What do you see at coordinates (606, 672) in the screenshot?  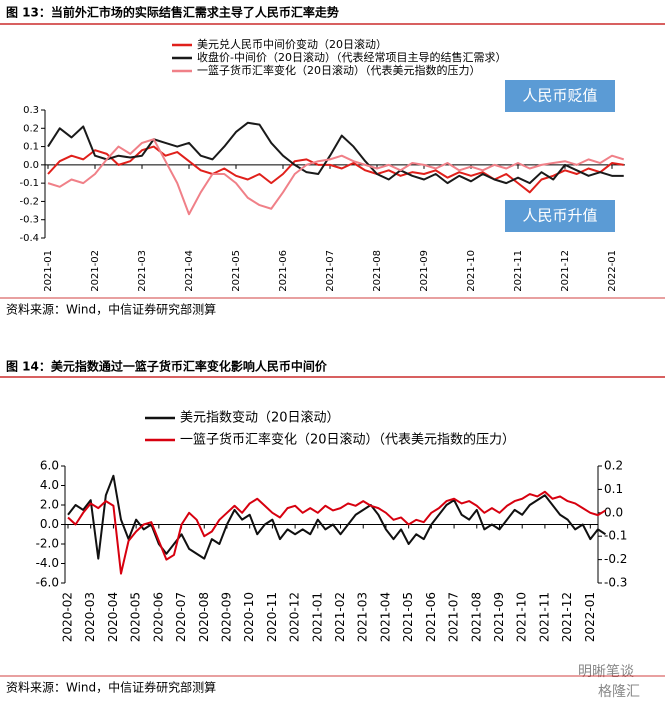 I see `watermark: 明晰笔谈` at bounding box center [606, 672].